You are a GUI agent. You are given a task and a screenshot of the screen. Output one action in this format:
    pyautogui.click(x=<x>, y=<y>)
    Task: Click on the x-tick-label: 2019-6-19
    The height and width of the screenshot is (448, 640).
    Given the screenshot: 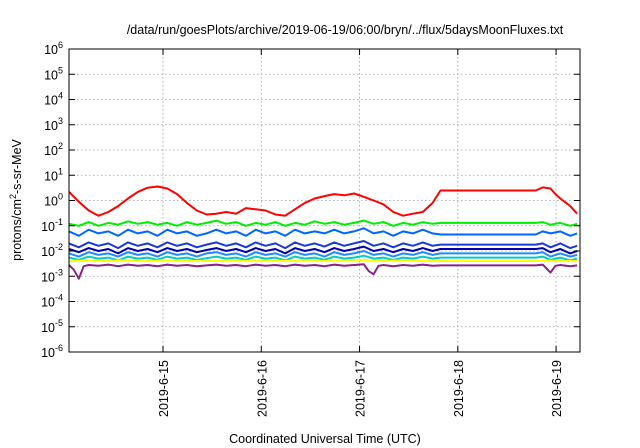 What is the action you would take?
    pyautogui.click(x=557, y=388)
    